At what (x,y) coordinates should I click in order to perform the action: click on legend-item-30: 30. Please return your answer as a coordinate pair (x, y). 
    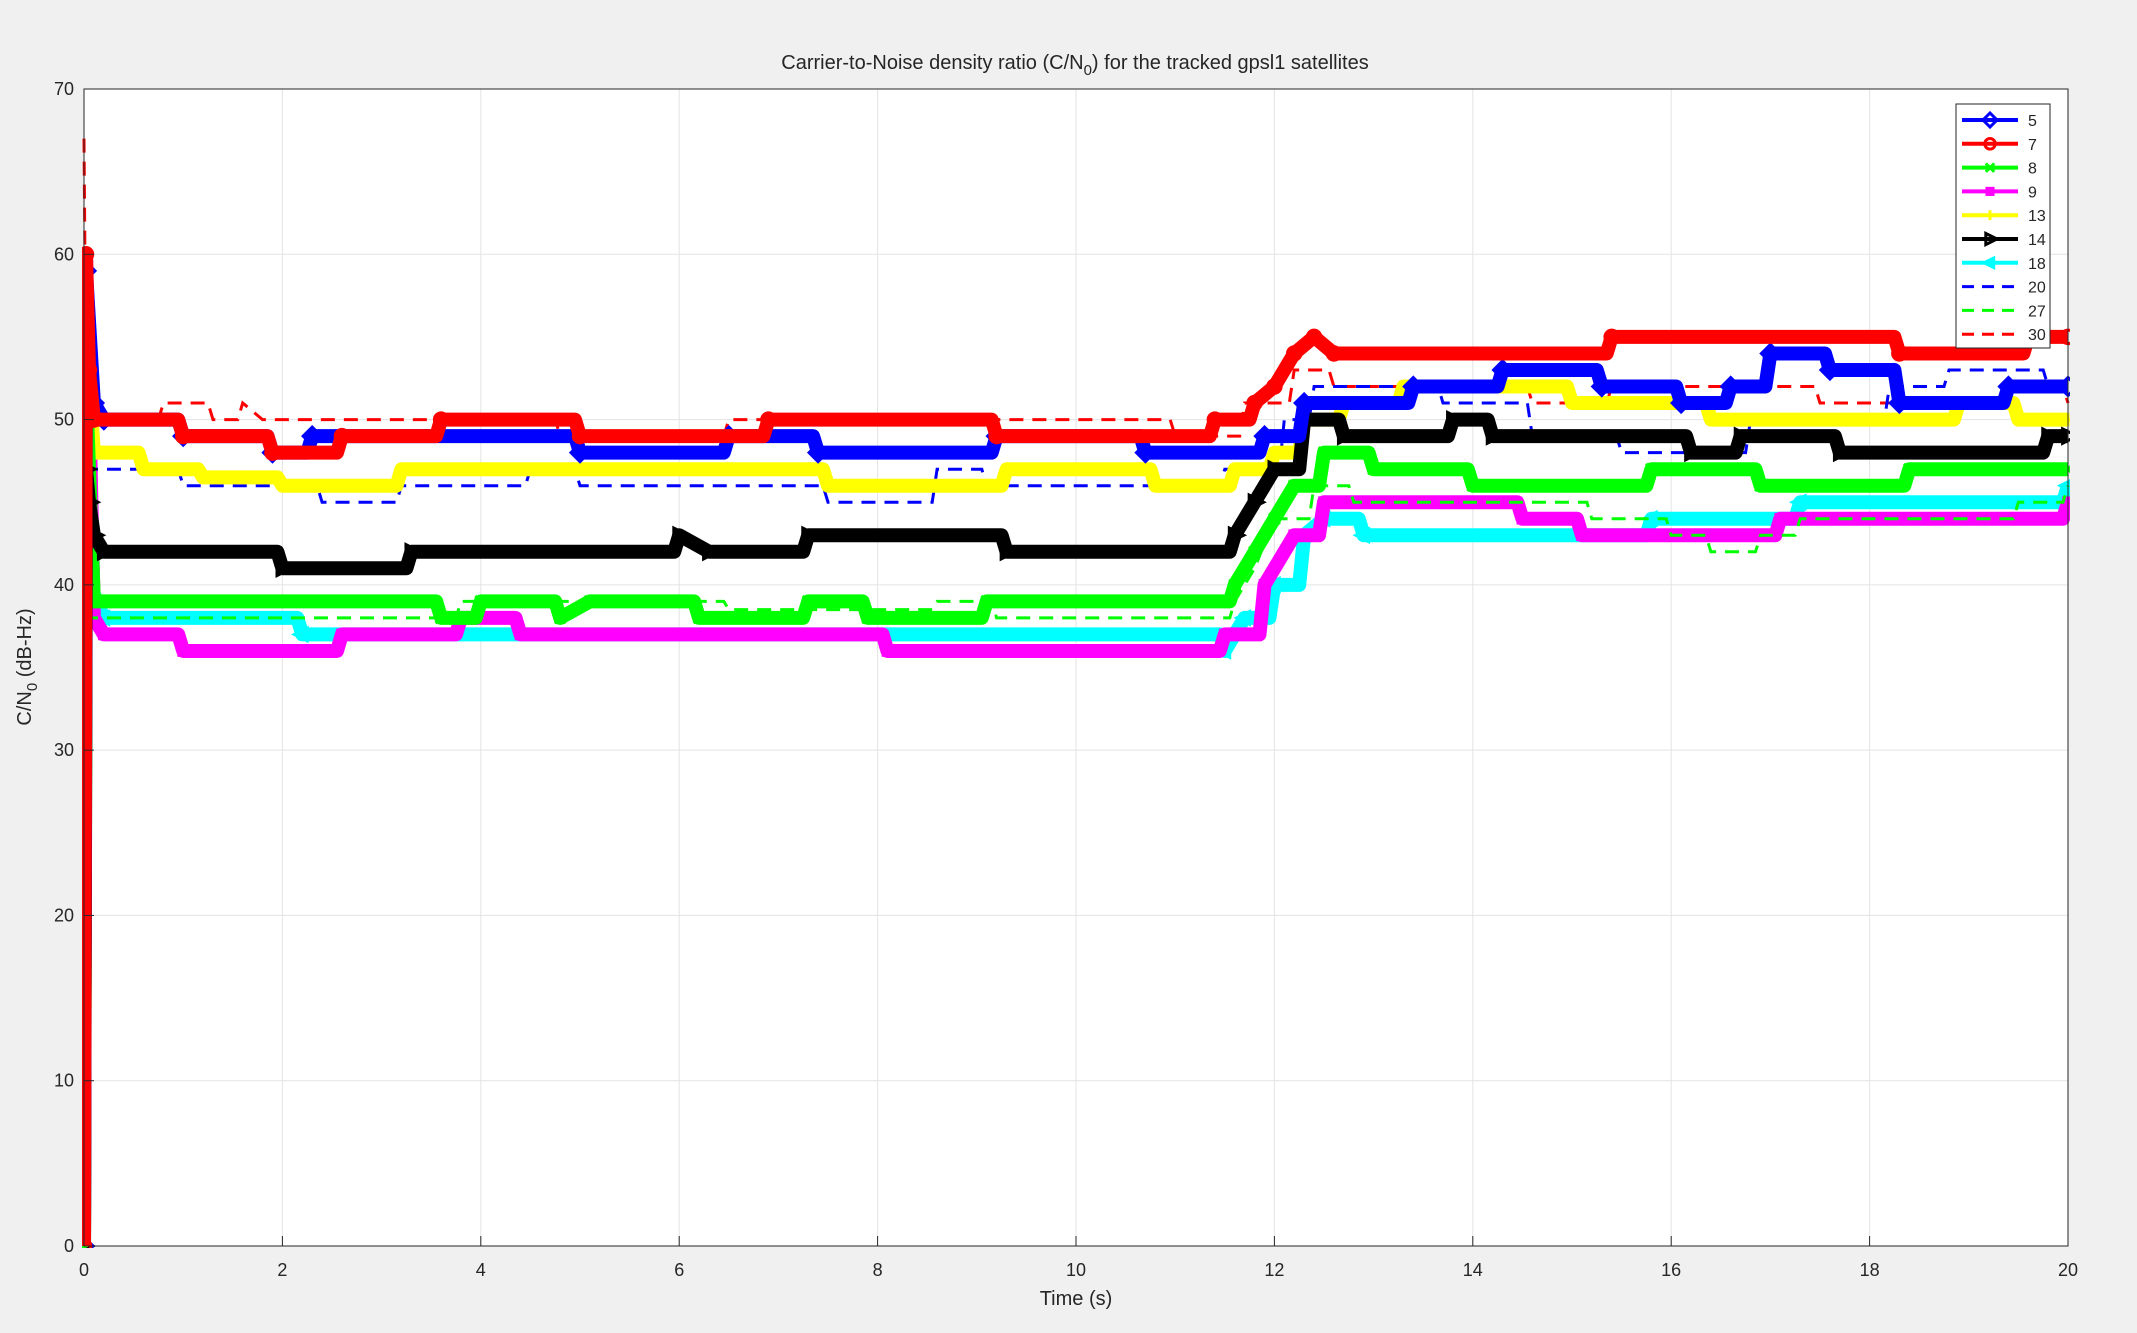
    Looking at the image, I should click on (2004, 335).